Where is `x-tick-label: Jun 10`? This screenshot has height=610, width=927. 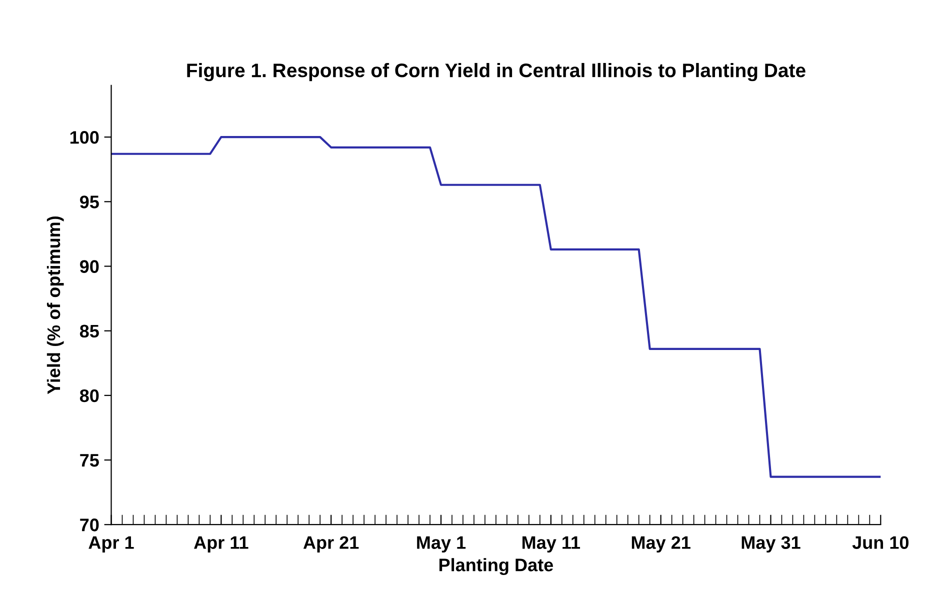
x-tick-label: Jun 10 is located at coordinates (880, 542).